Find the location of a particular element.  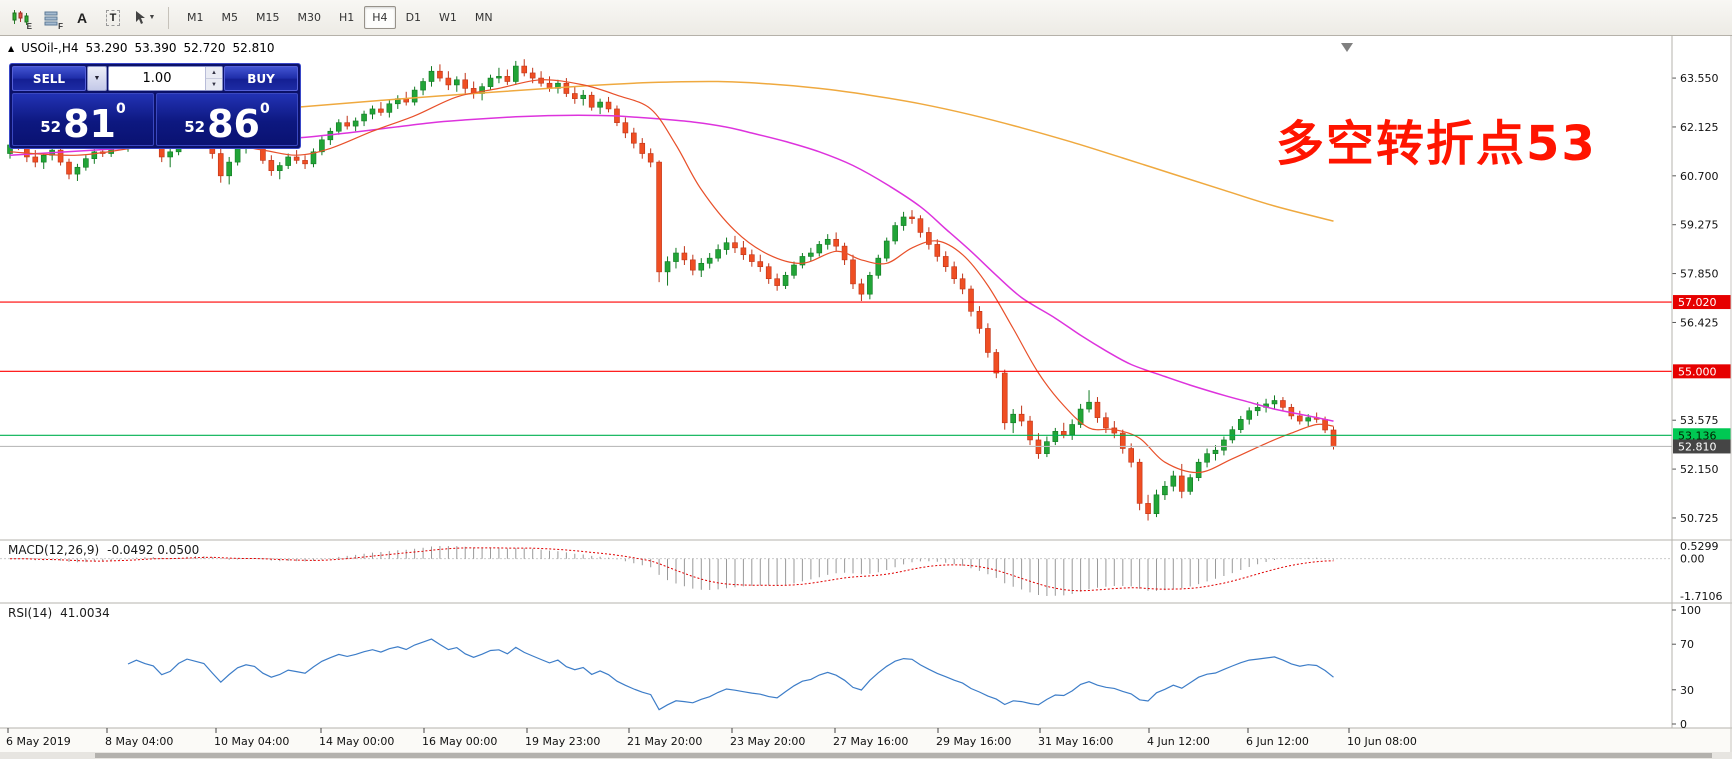

grid-button: F is located at coordinates (51, 17).